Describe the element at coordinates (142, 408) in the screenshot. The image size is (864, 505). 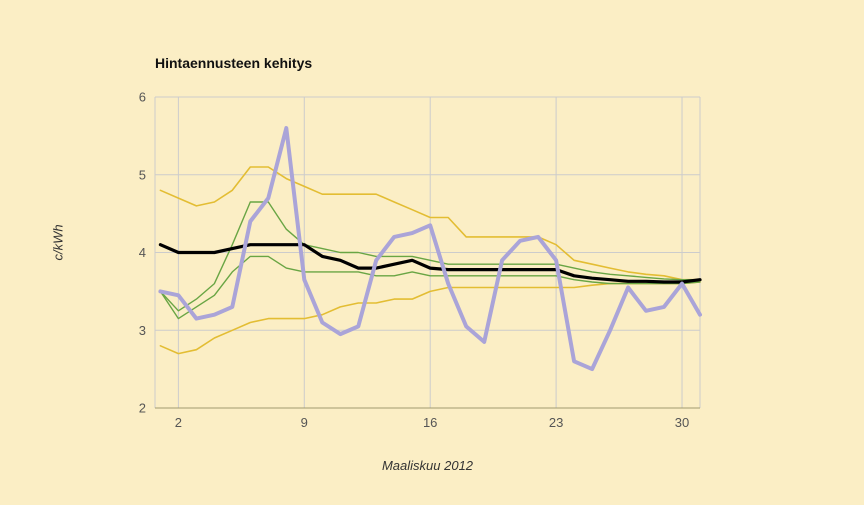
I see `y-tick-label: 2` at that location.